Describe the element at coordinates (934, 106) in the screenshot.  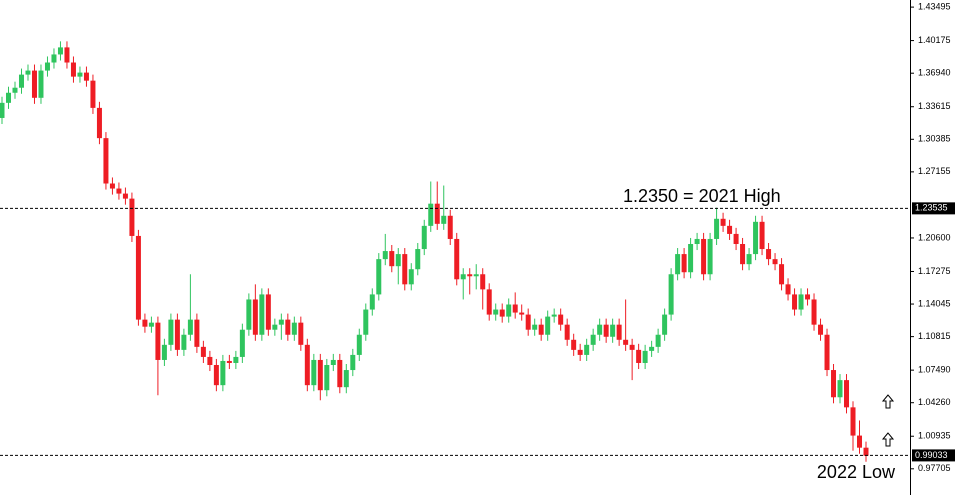
I see `y-tick-label: 1.33615` at that location.